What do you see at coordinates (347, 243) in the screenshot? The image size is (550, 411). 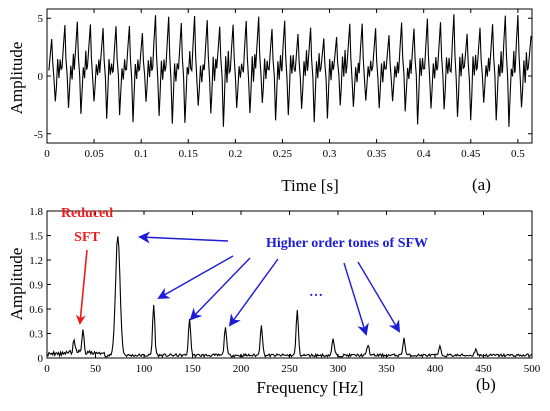 I see `higher-order-label: Higher order tones of SFW` at bounding box center [347, 243].